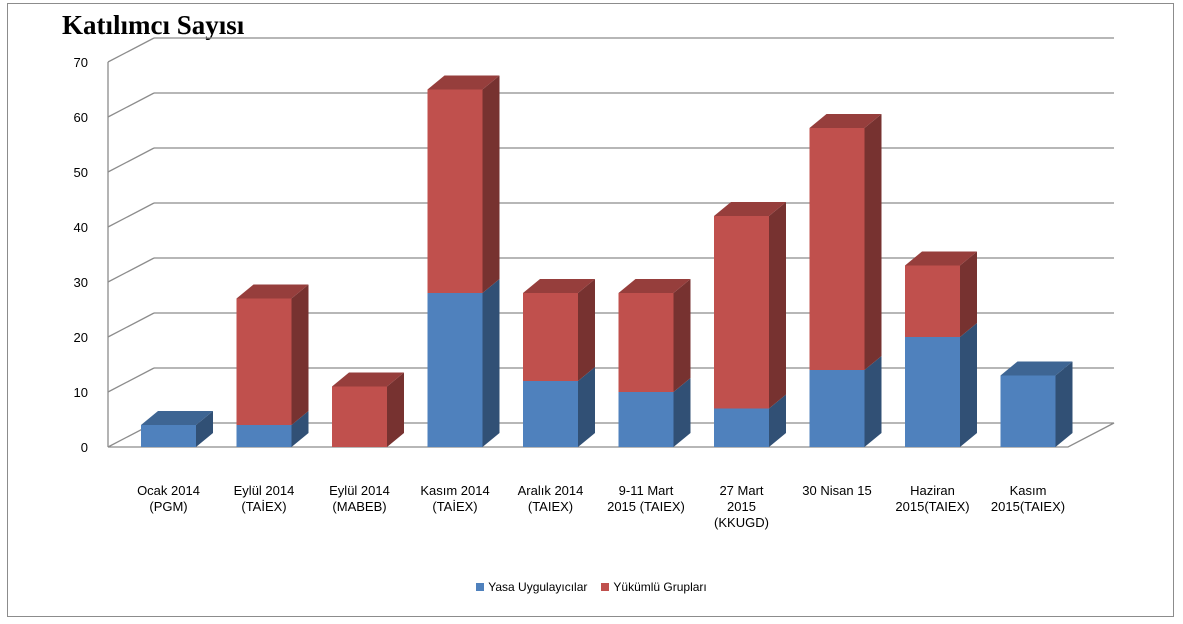  What do you see at coordinates (81, 392) in the screenshot?
I see `y-tick-label: 10` at bounding box center [81, 392].